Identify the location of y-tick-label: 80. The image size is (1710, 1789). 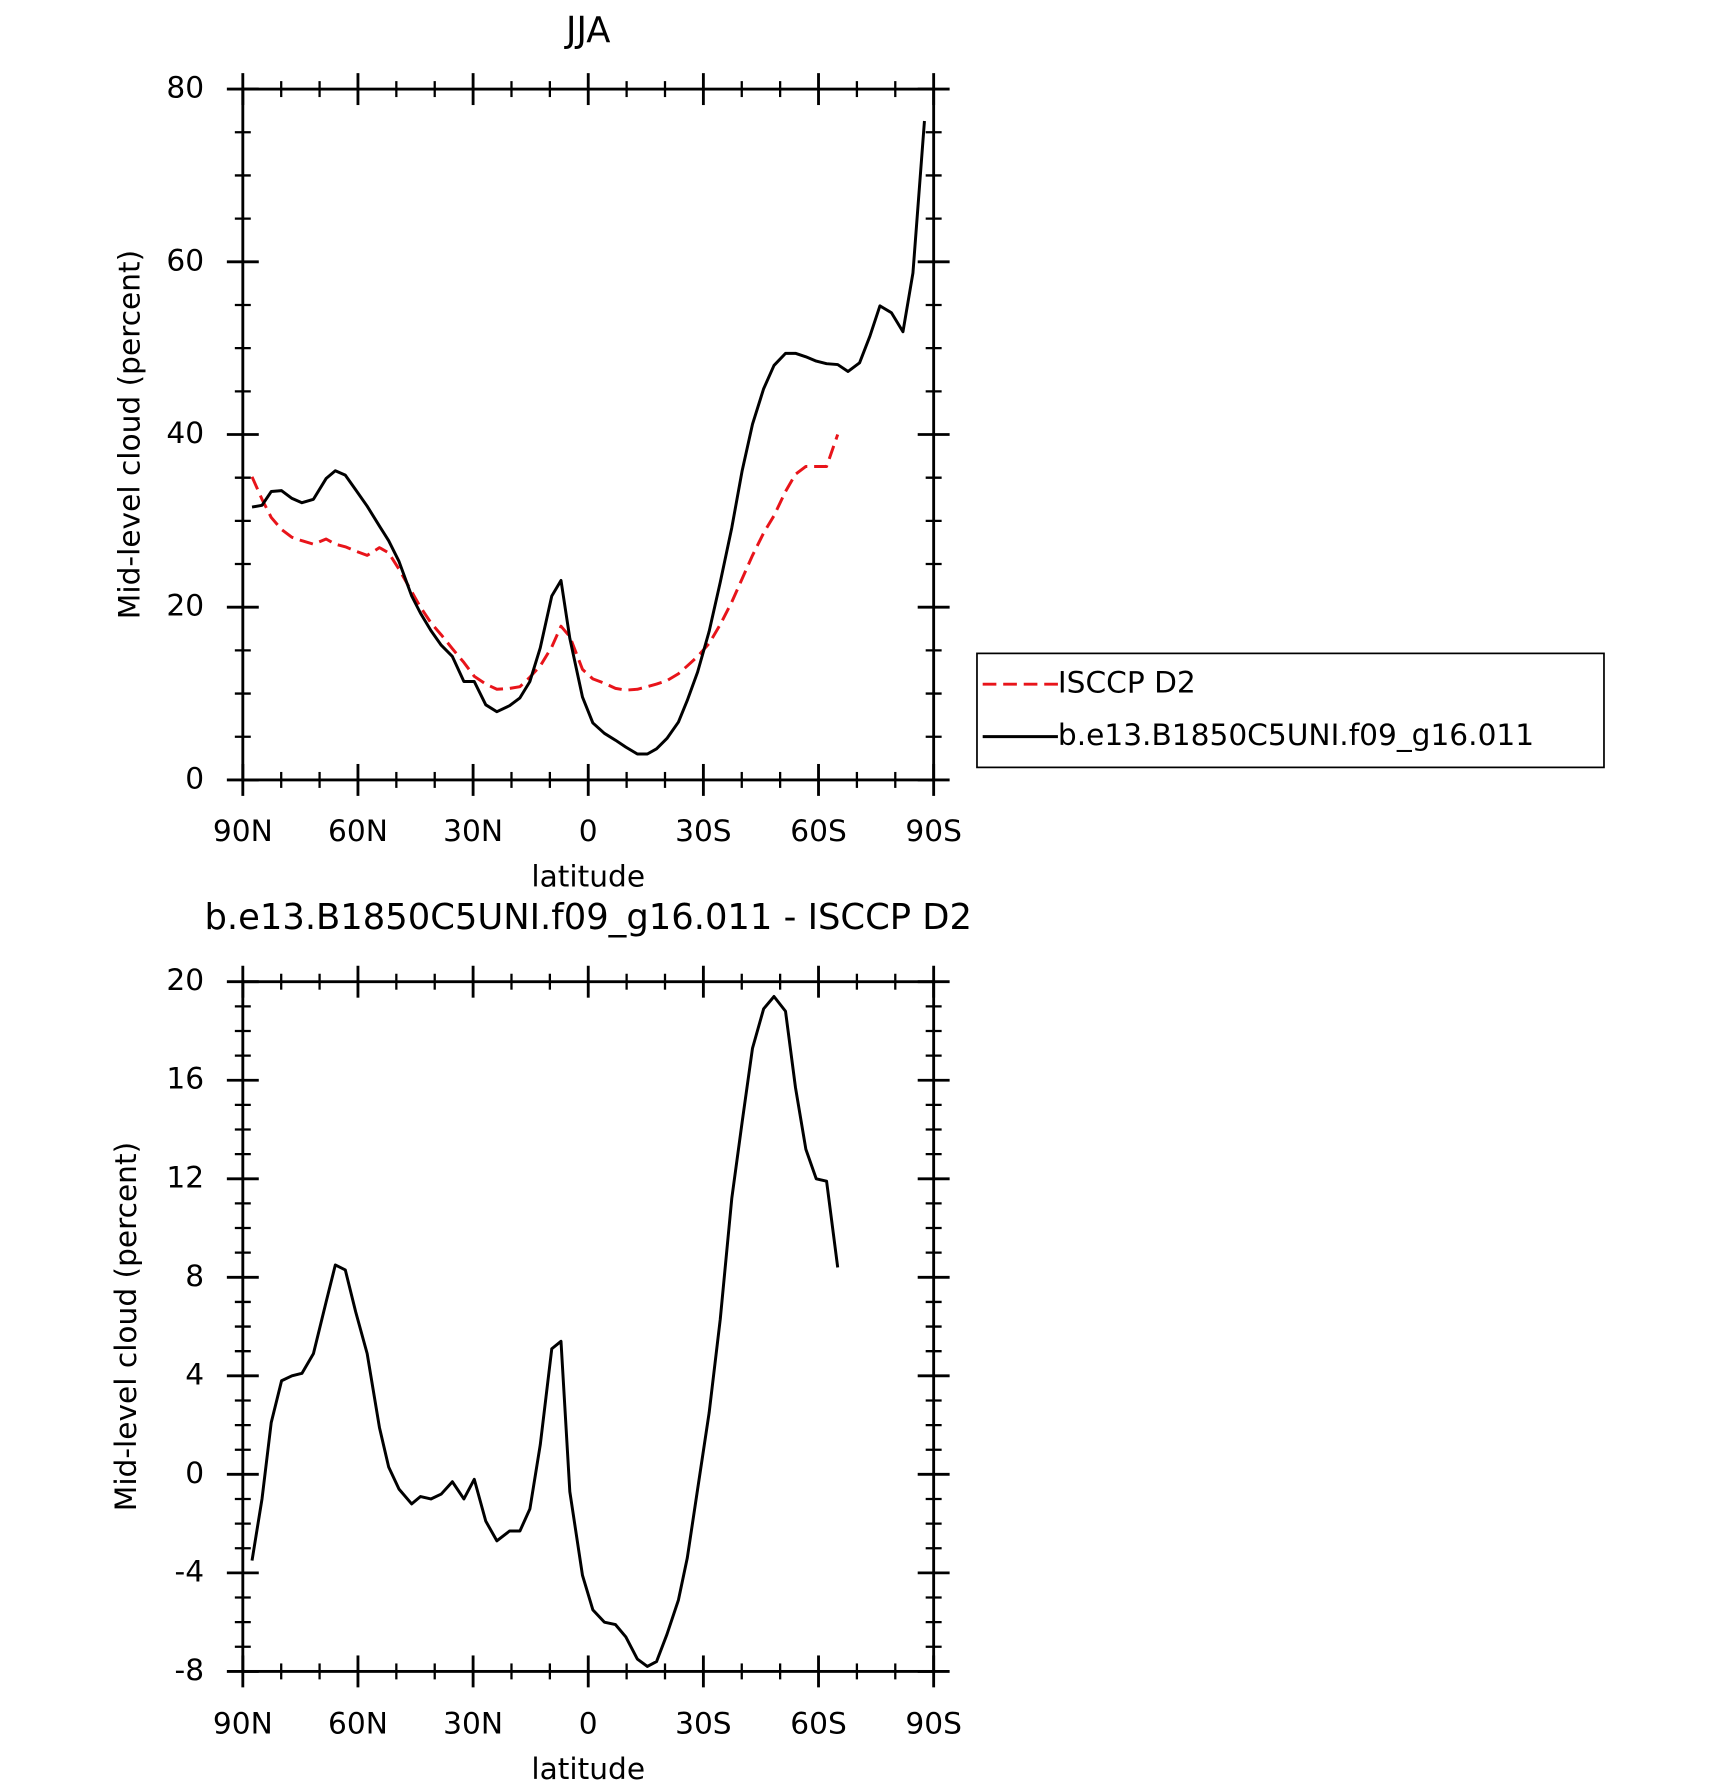
(185, 87).